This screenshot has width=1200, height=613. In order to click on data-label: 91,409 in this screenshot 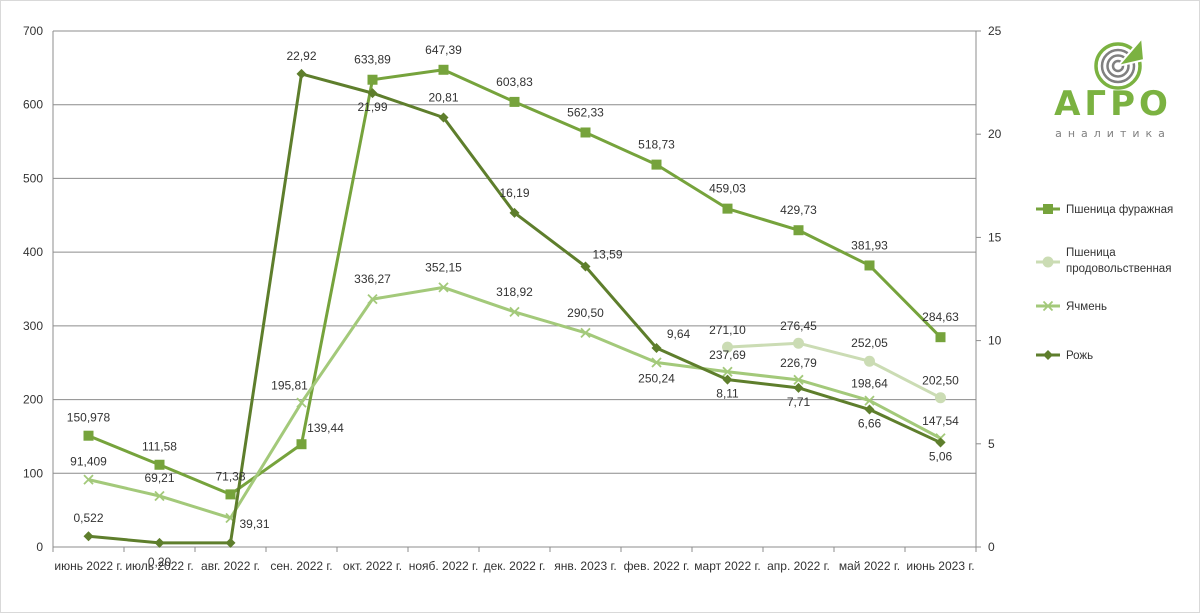, I will do `click(88, 462)`.